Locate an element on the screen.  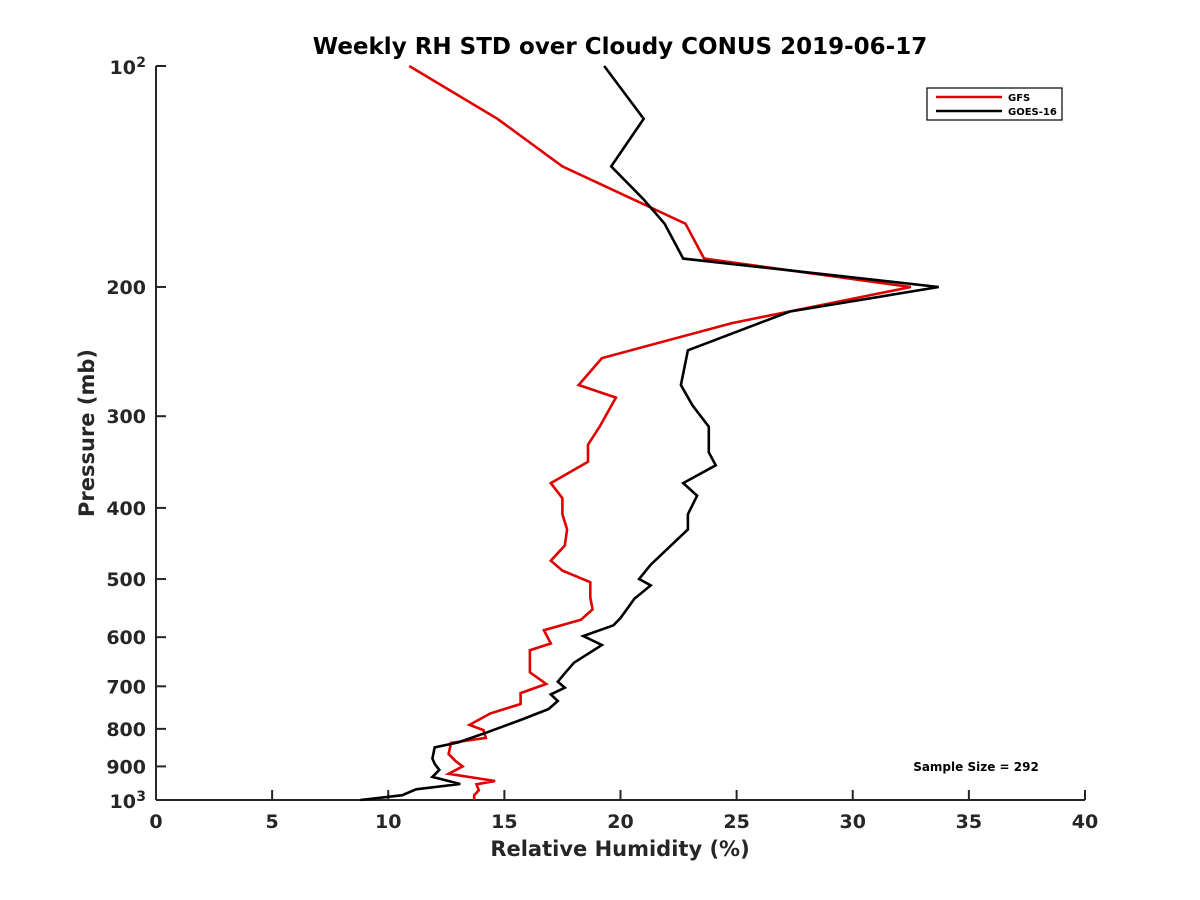
x-tick-label: 35 is located at coordinates (969, 822).